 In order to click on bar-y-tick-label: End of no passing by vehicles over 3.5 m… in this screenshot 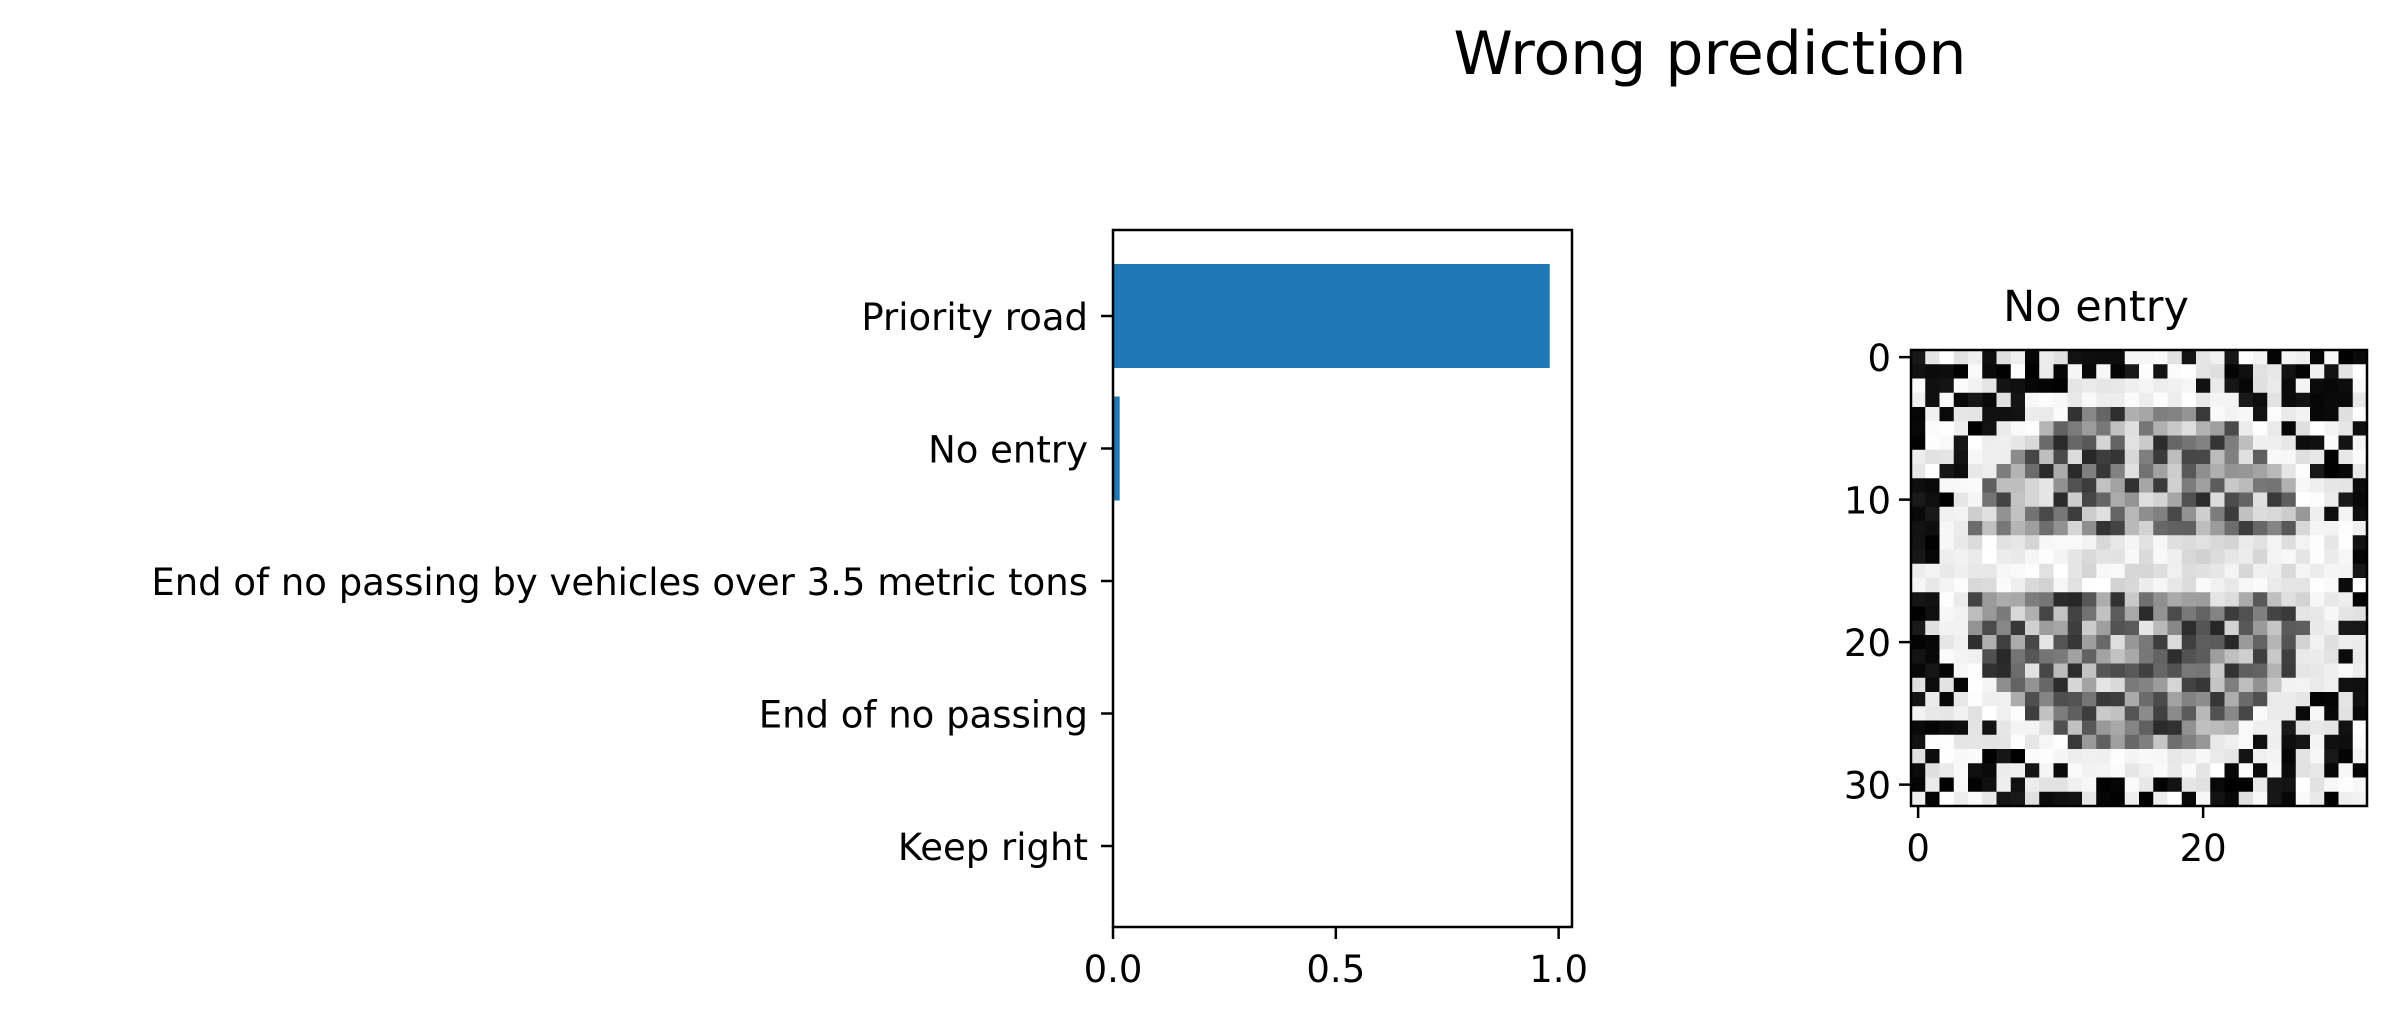, I will do `click(619, 582)`.